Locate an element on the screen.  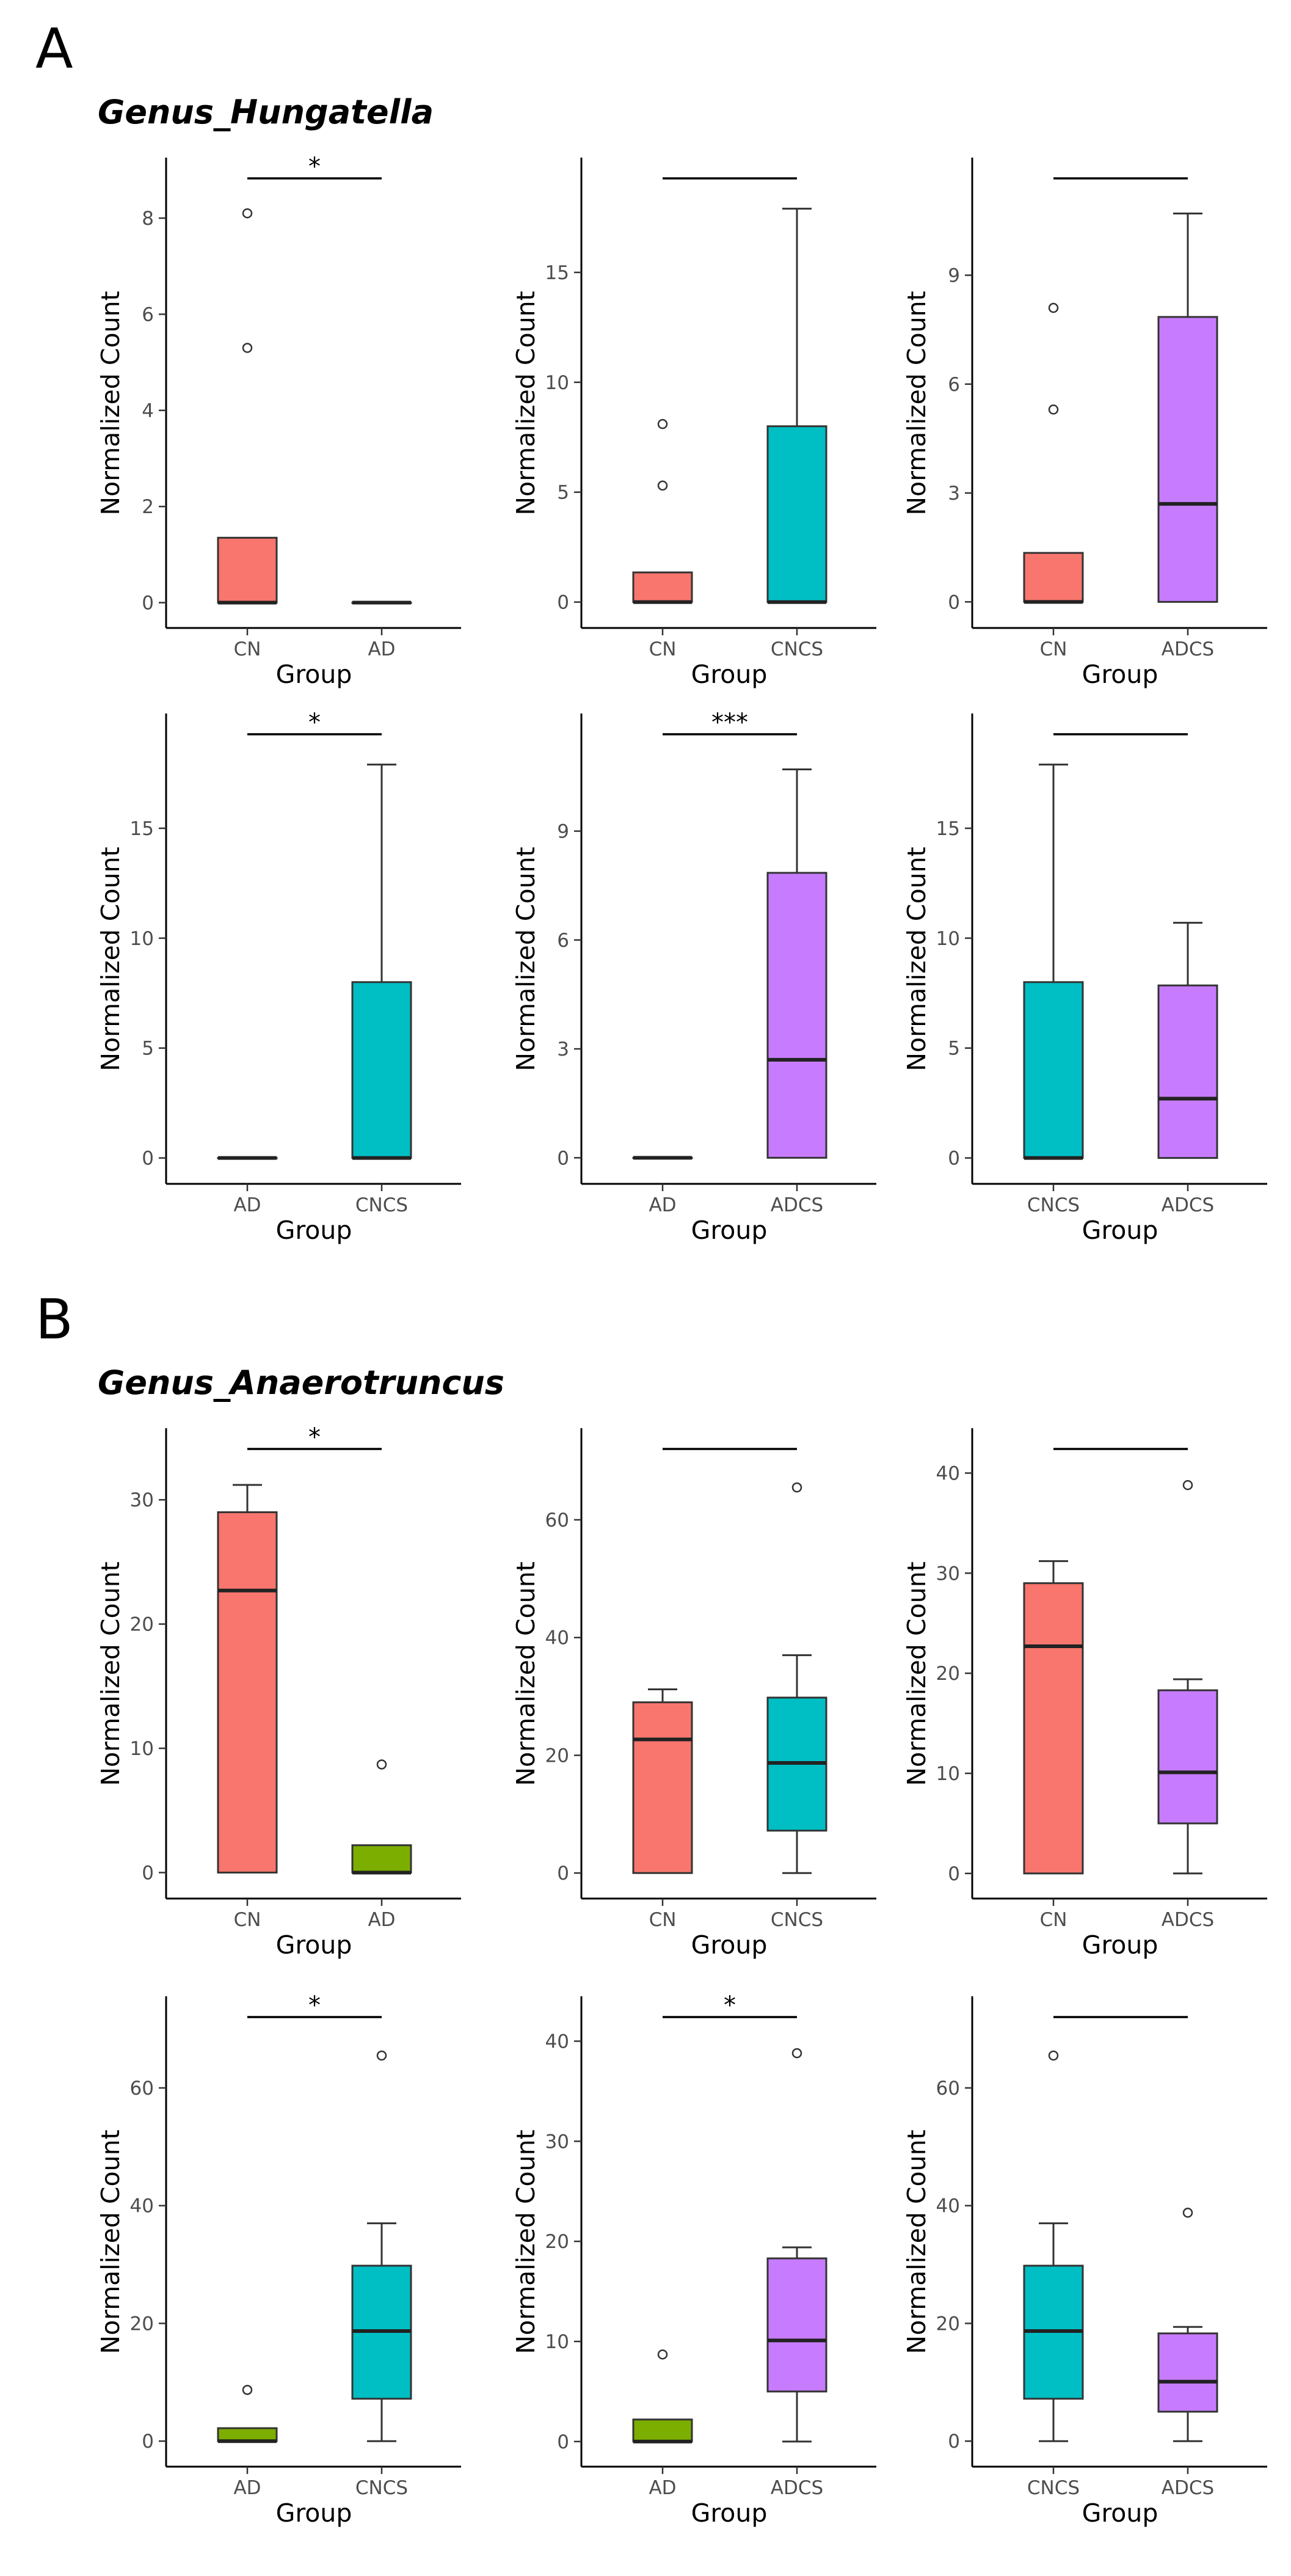
plot-b-cn-ad: 0 10 20 30 CN AD Group Normalized Count * is located at coordinates (230, 1698).